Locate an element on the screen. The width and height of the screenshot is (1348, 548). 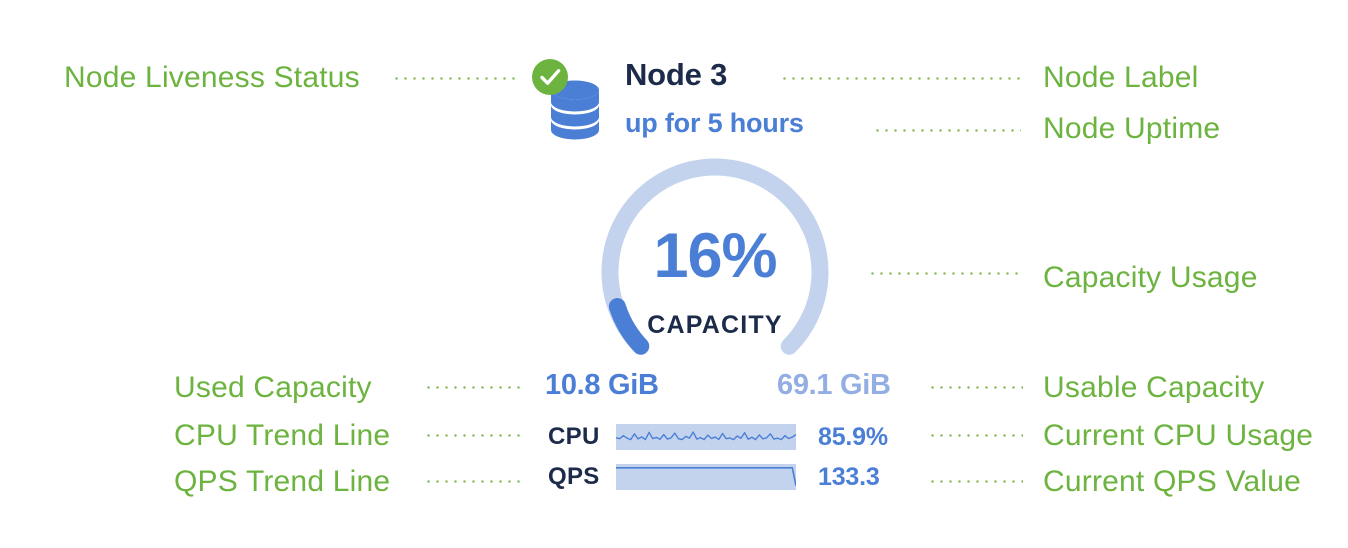
annotation-used-capacity: Used Capacity is located at coordinates (273, 387).